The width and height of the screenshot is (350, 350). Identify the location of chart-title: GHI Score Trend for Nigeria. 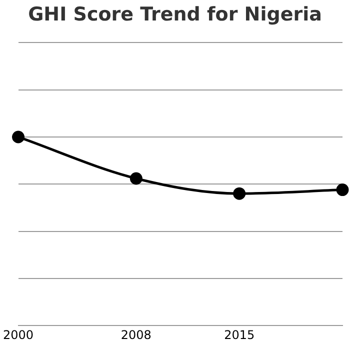
(175, 14).